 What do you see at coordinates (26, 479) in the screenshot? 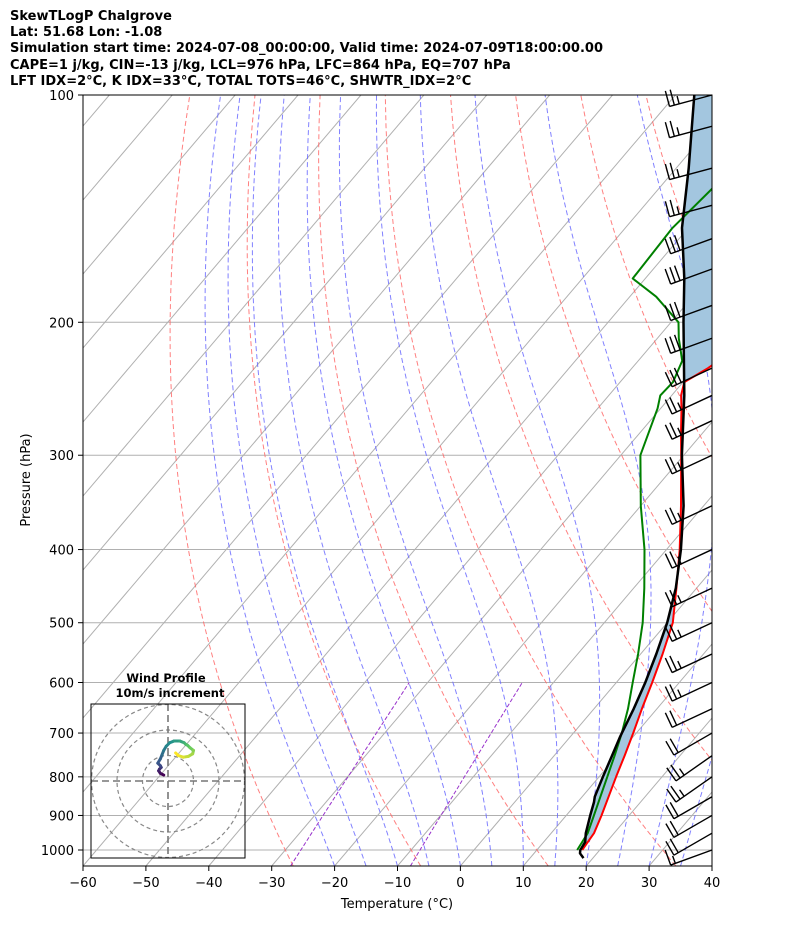
I see `y-axis-label: Pressure (hPa)` at bounding box center [26, 479].